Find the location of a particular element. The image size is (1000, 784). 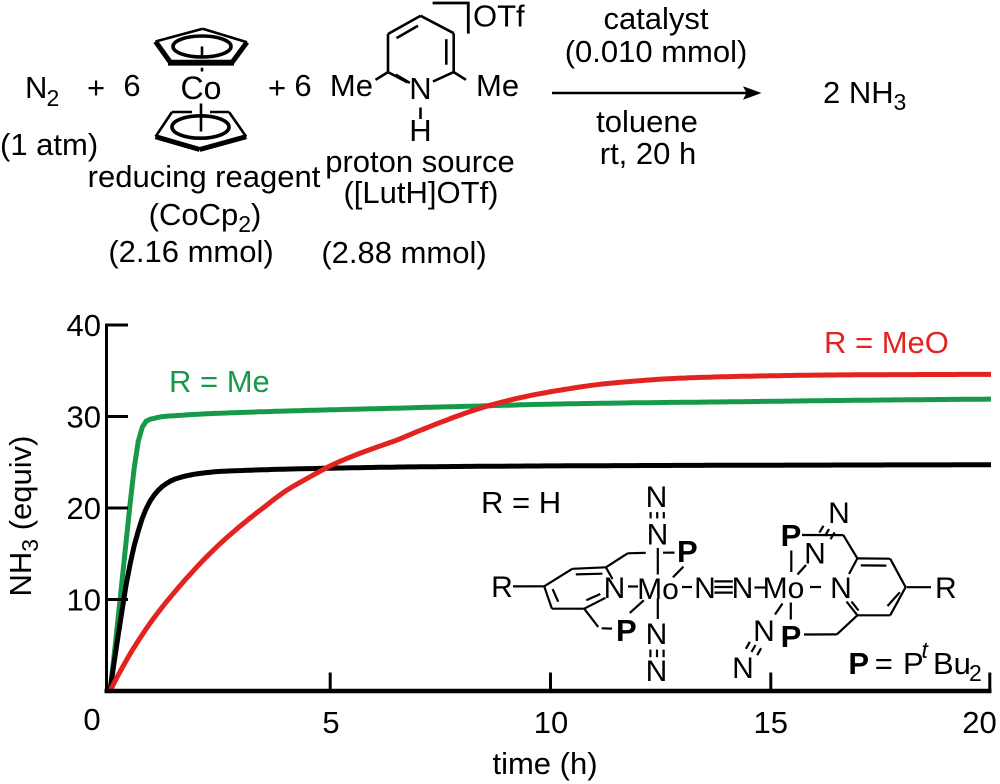

svg-text: 2 NH is located at coordinates (858, 92).